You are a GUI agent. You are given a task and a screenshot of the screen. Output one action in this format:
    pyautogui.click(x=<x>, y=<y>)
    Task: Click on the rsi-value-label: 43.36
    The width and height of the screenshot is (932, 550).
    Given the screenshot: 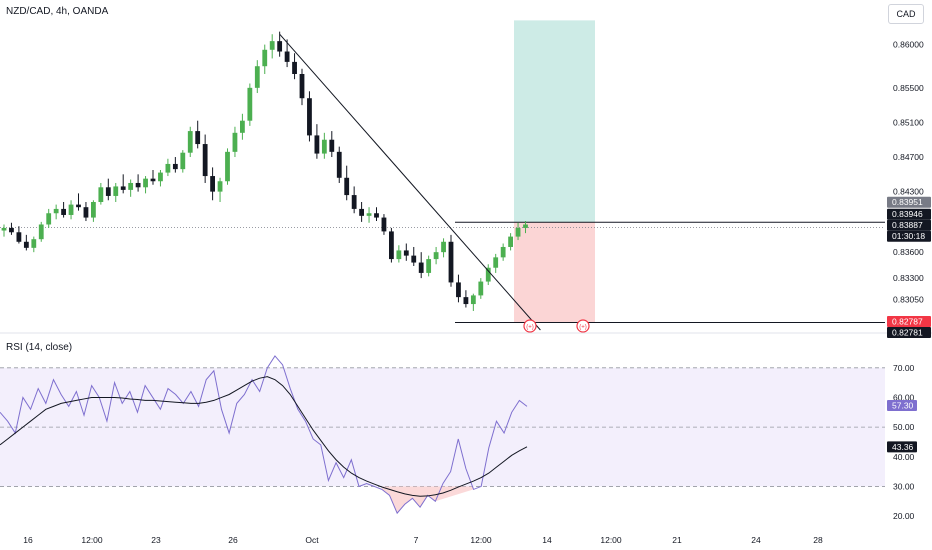 What is the action you would take?
    pyautogui.click(x=903, y=447)
    